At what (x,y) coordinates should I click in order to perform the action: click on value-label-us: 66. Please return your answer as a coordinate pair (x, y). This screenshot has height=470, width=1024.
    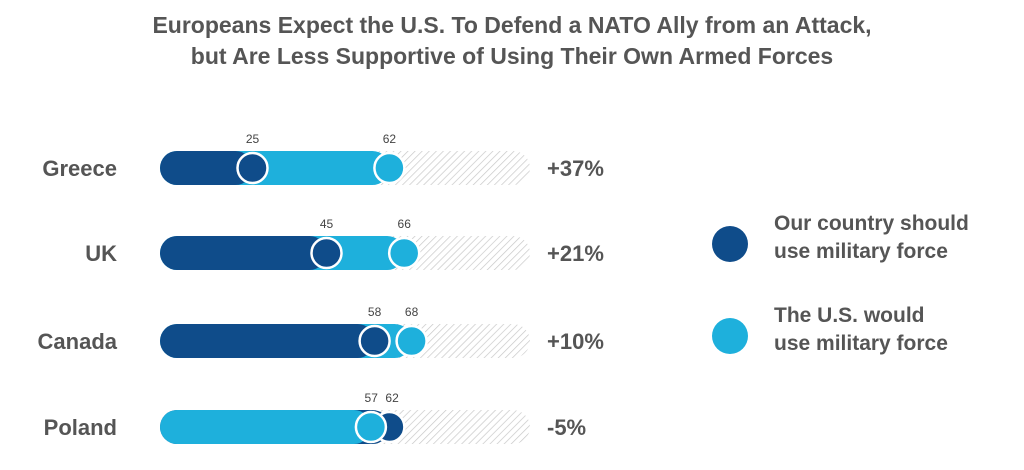
    Looking at the image, I should click on (405, 224).